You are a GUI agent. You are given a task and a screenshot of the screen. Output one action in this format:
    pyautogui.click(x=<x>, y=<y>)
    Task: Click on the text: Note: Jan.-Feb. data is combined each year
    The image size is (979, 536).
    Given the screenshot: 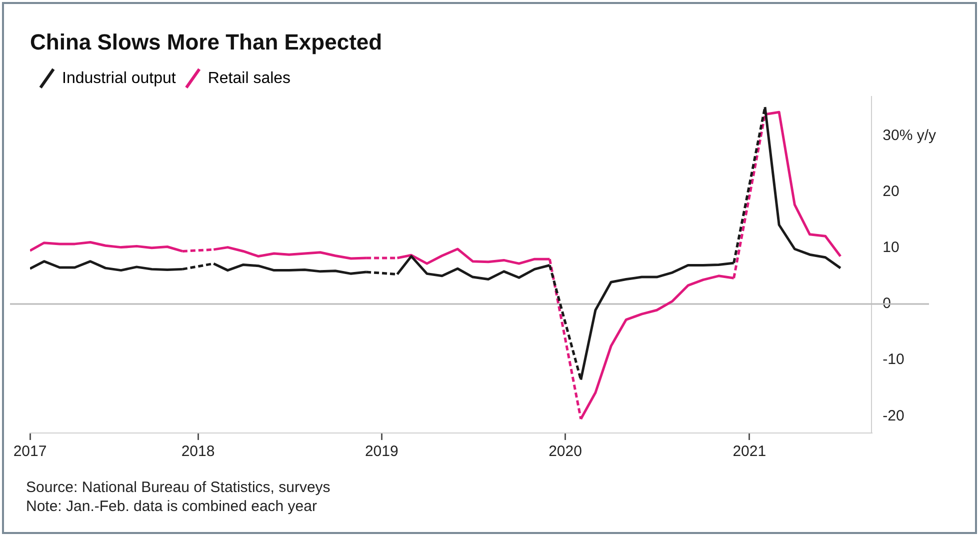 What is the action you would take?
    pyautogui.click(x=172, y=506)
    